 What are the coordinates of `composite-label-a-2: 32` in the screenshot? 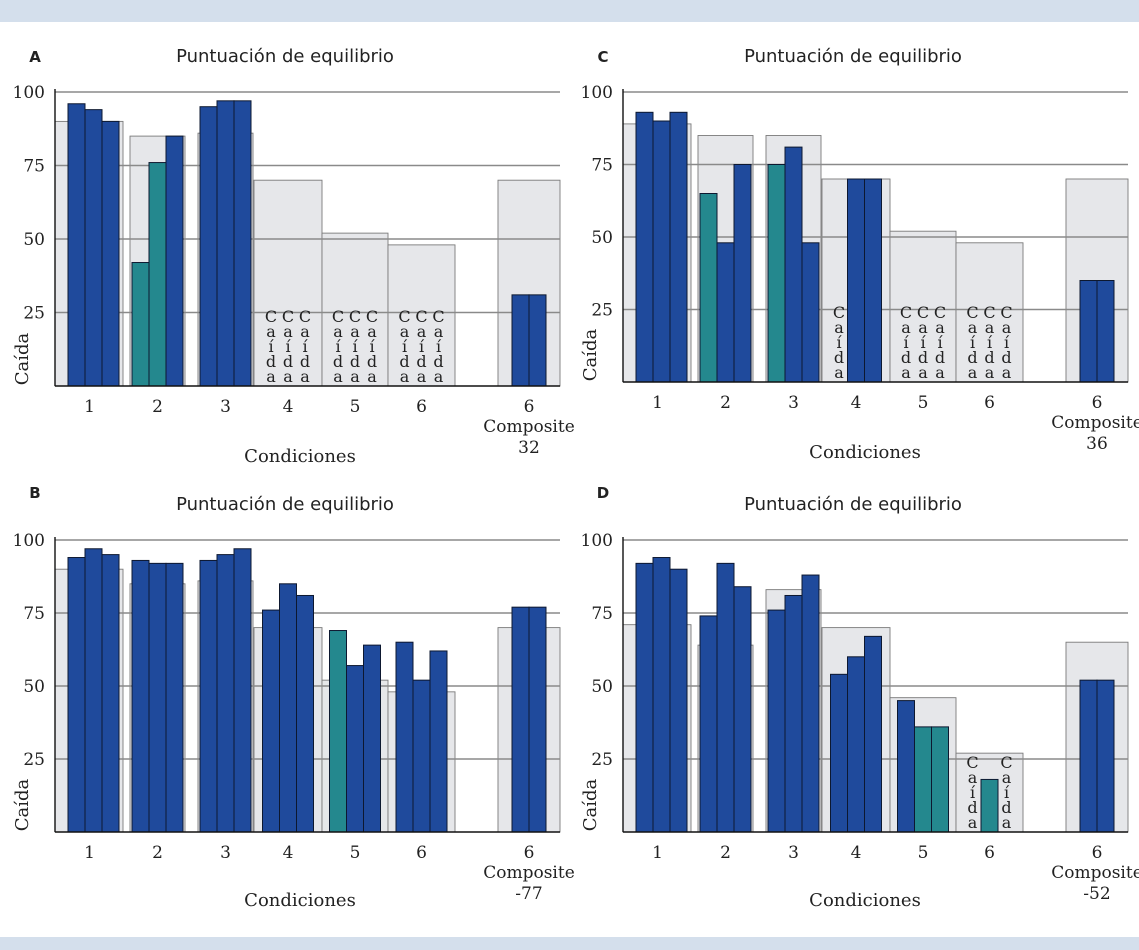 It's located at (529, 448).